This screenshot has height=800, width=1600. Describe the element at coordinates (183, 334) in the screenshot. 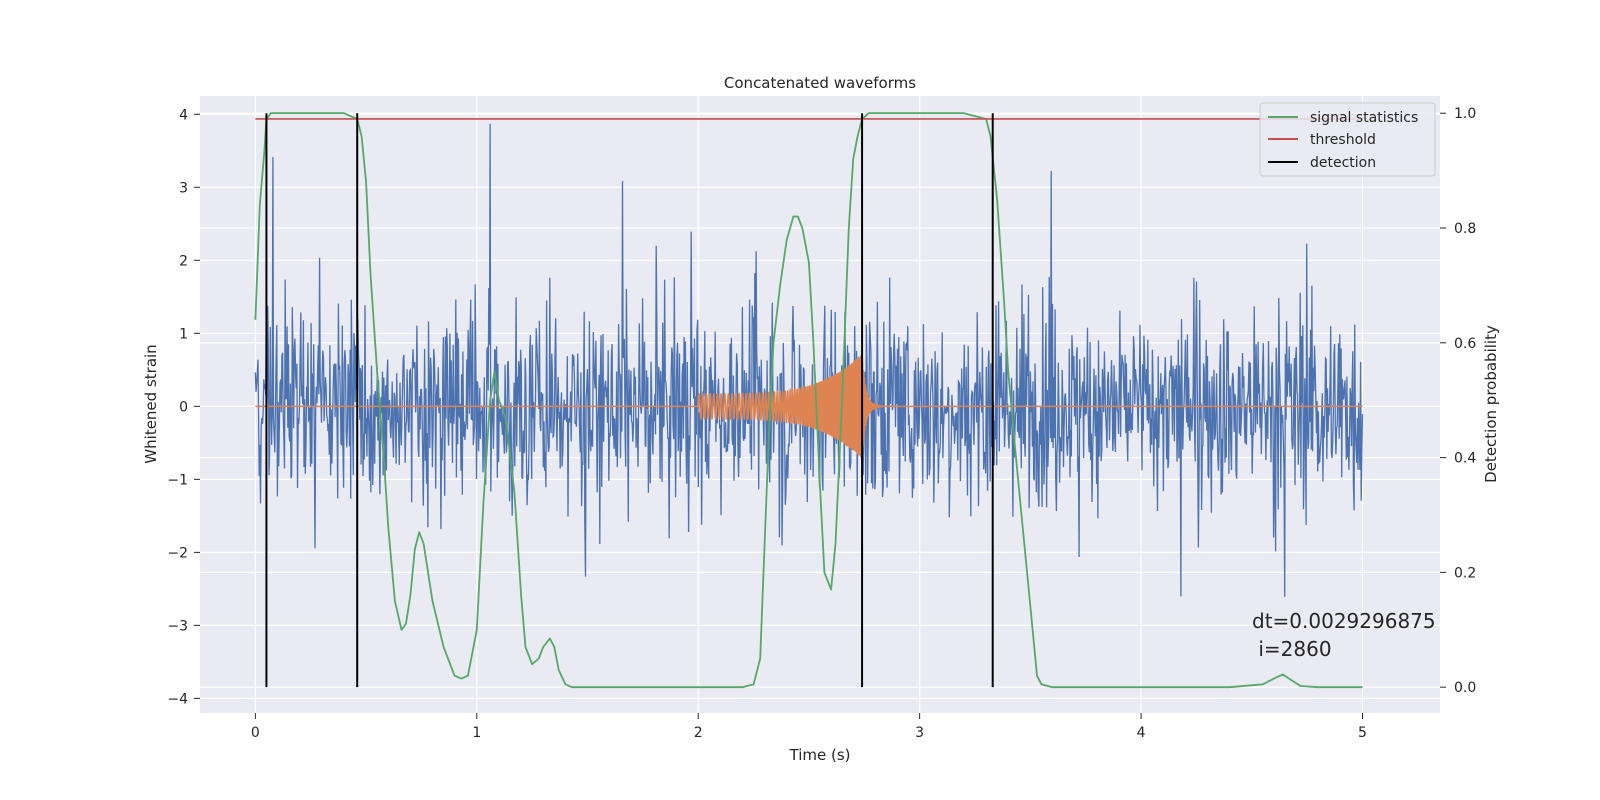

I see `y-tick-label: 1` at that location.